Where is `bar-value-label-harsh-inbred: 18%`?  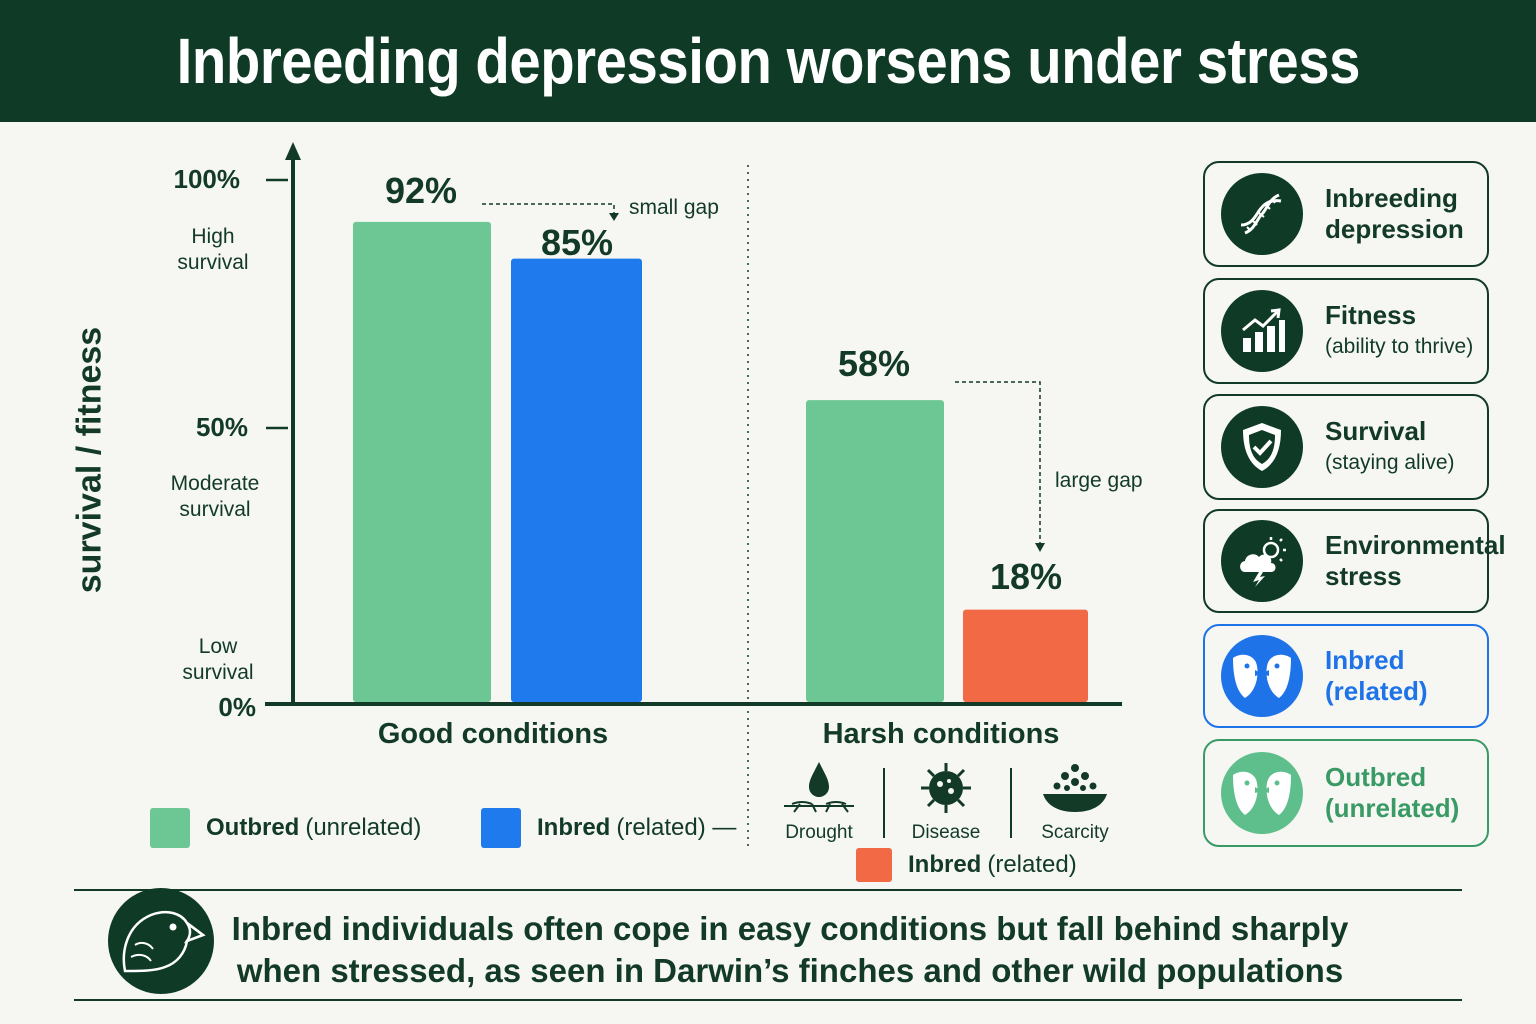
bar-value-label-harsh-inbred: 18% is located at coordinates (1026, 576).